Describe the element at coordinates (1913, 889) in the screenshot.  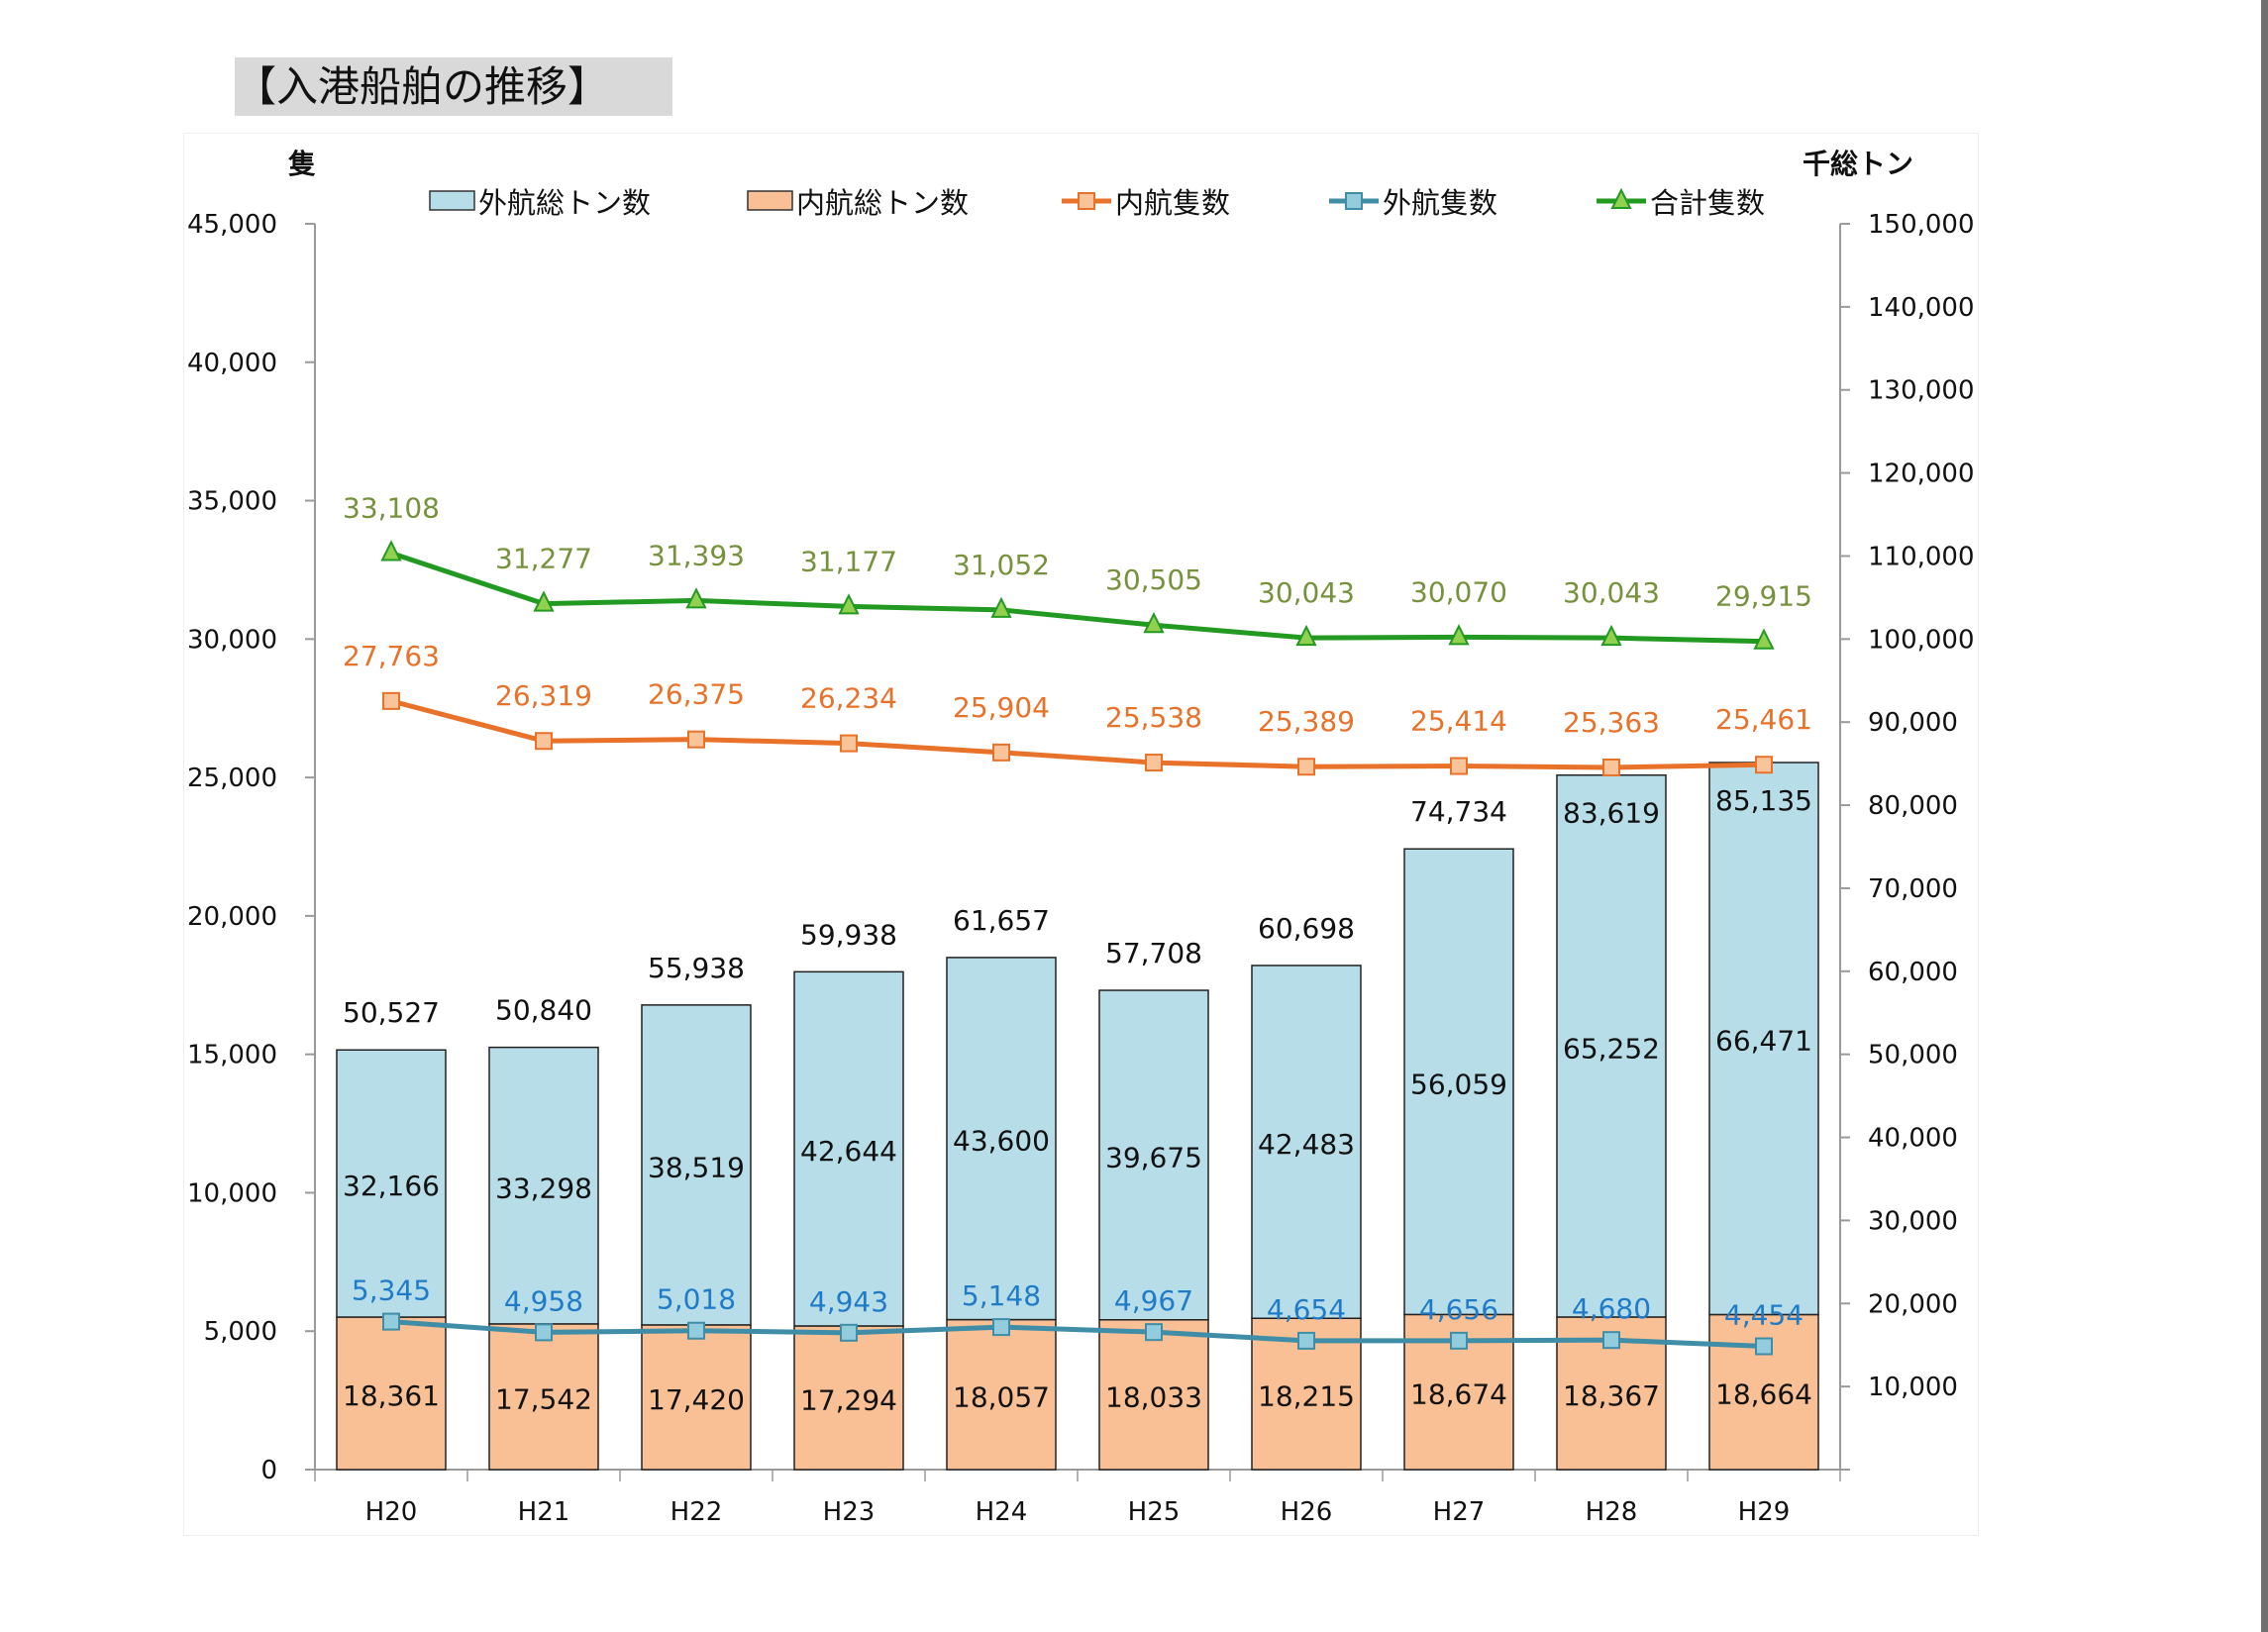
I see `right-axis-tick-label: 70,000` at that location.